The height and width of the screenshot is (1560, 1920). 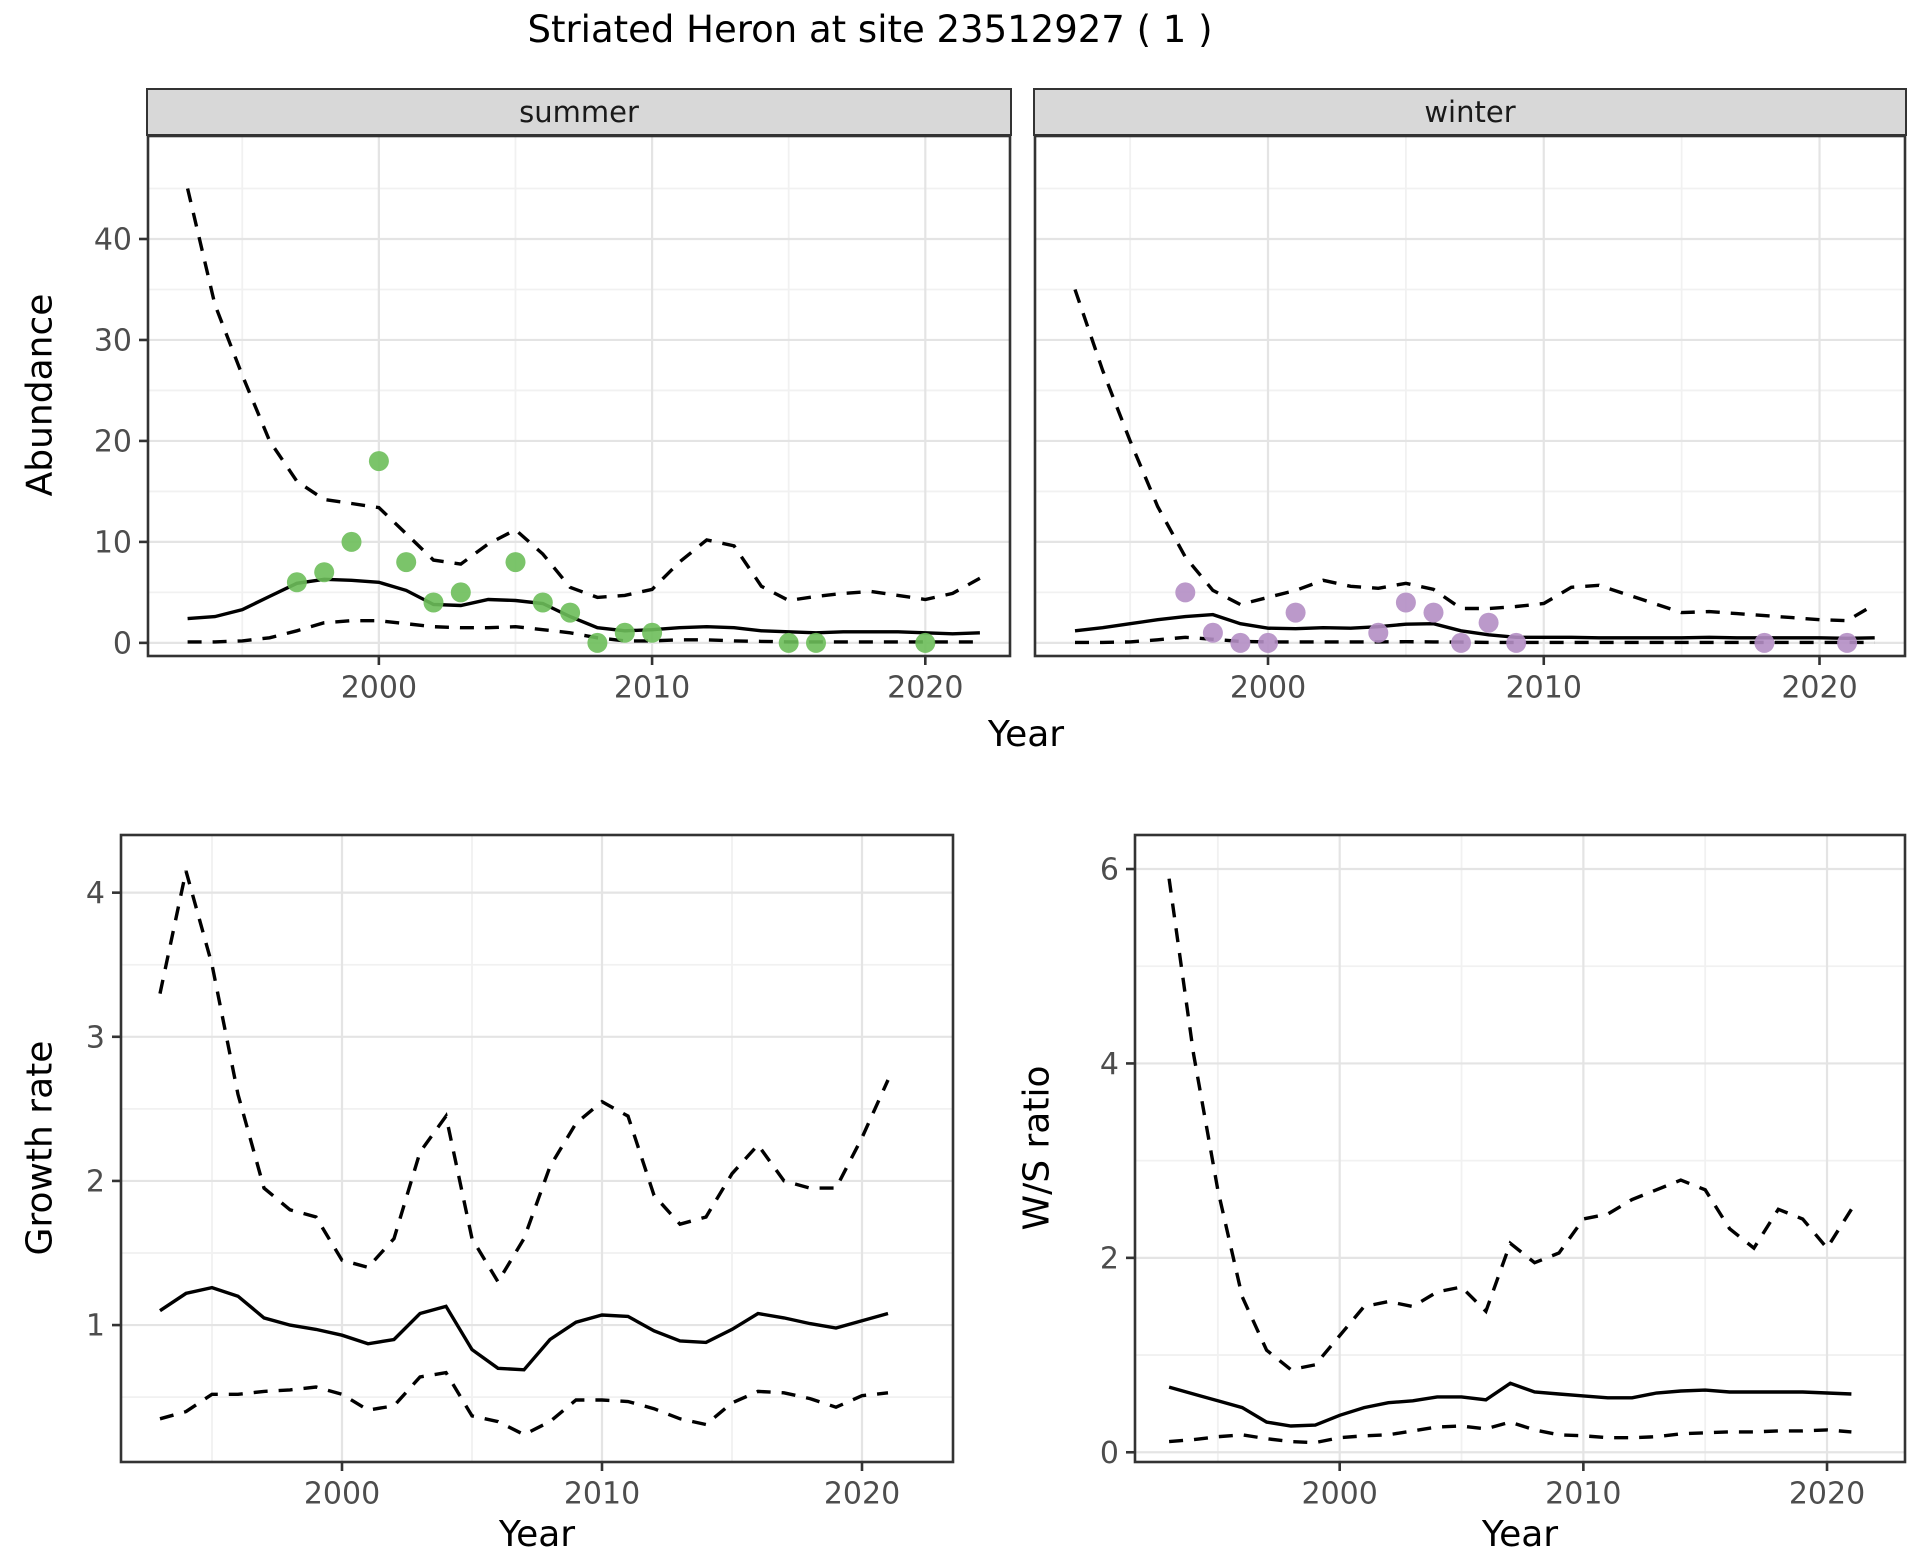 What do you see at coordinates (583, 395) in the screenshot?
I see `abundance_summer-upper_ci-line` at bounding box center [583, 395].